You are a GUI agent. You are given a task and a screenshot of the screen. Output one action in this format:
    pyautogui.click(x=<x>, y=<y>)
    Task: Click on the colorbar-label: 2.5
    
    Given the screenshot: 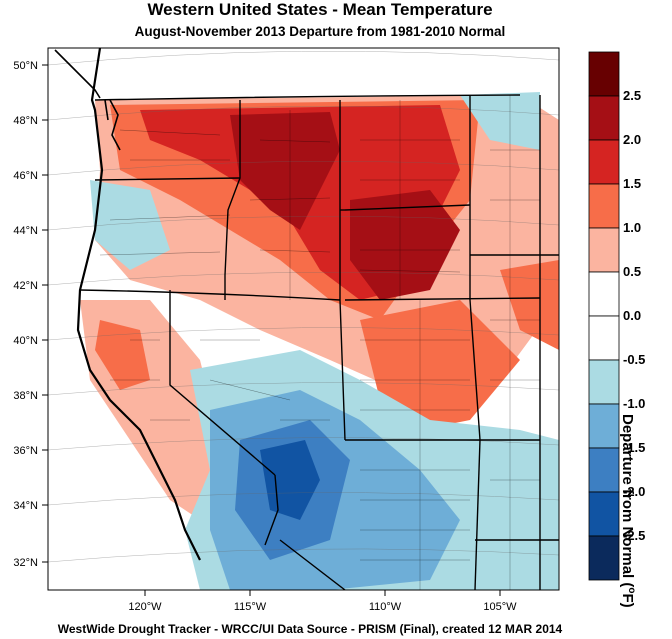 What is the action you would take?
    pyautogui.click(x=632, y=95)
    